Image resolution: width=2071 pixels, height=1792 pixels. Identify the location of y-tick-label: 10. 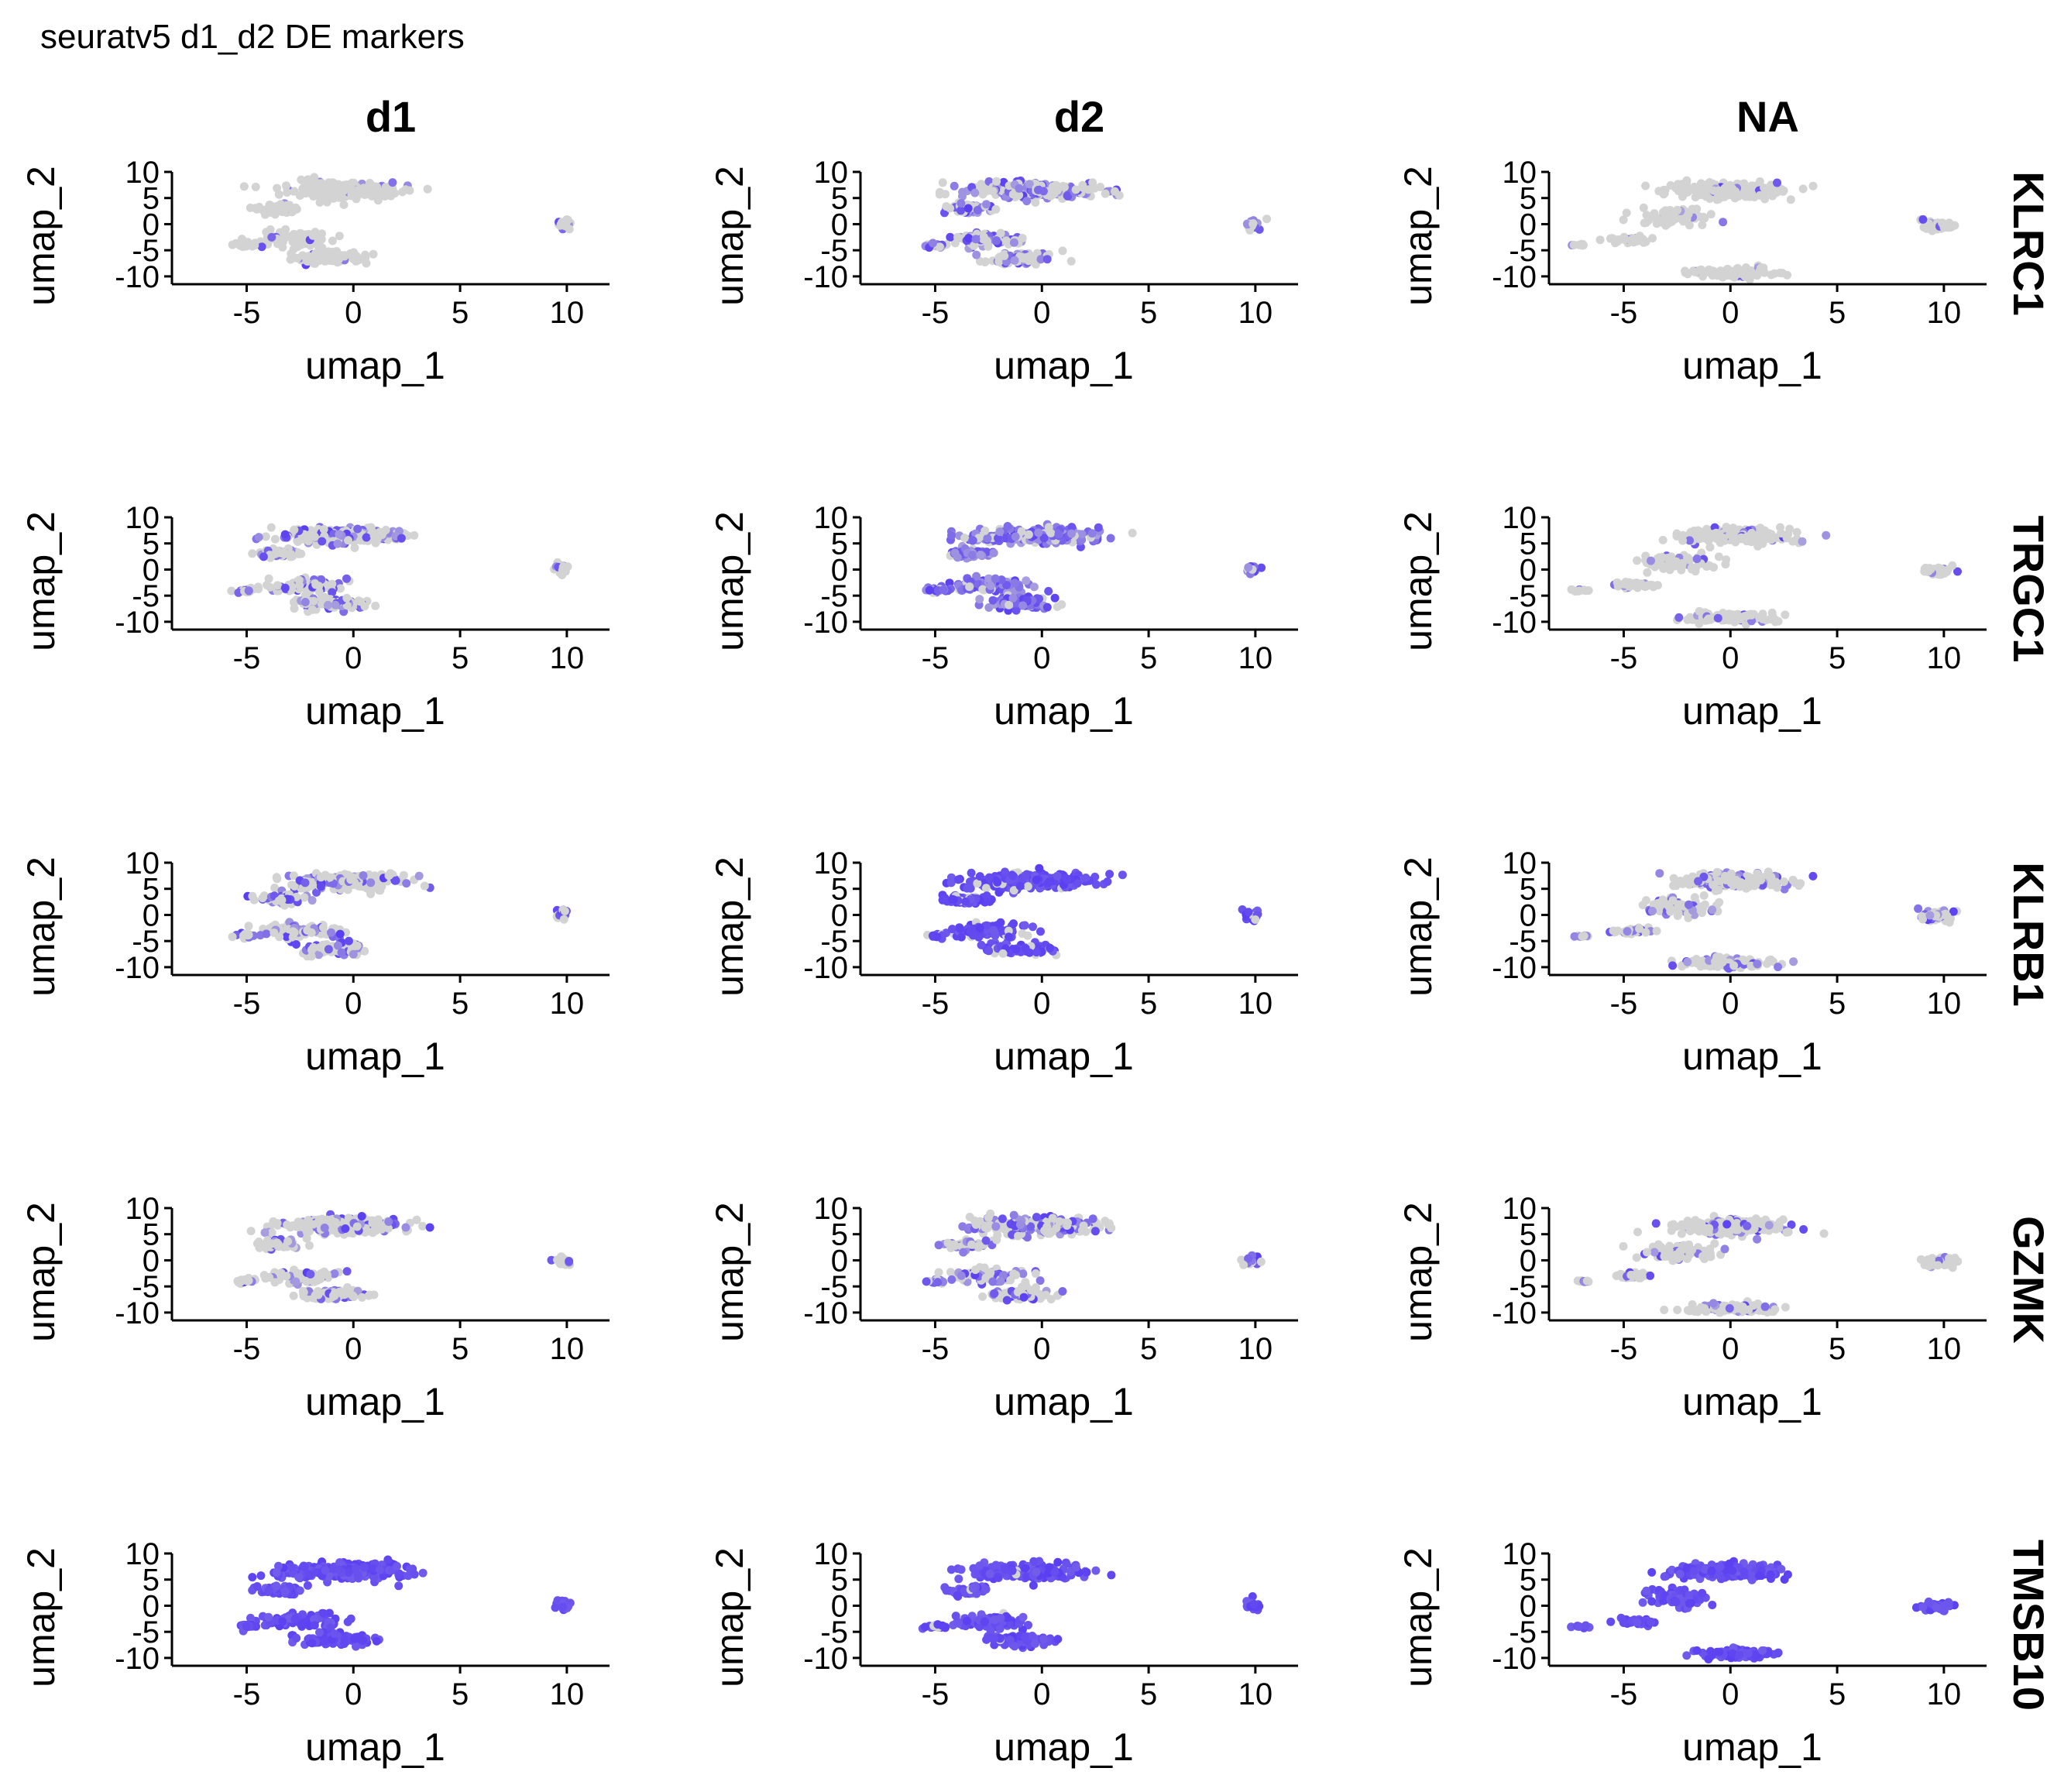
(143, 518).